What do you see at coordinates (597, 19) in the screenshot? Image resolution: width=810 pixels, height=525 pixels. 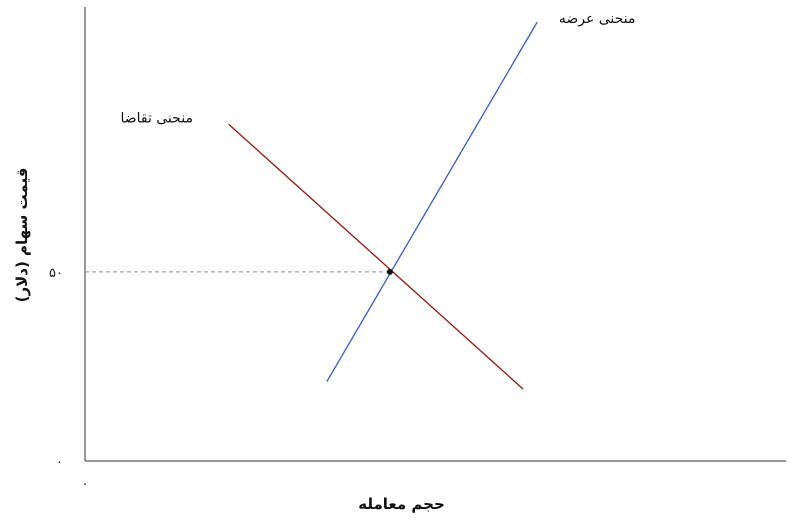 I see `supply-curve-label: منحنی عرضه` at bounding box center [597, 19].